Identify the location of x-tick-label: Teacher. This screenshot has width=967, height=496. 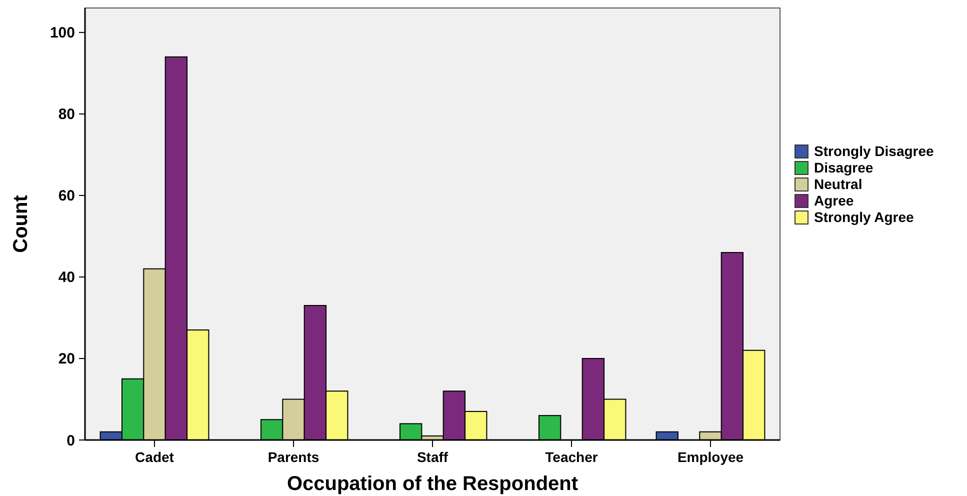
(571, 457).